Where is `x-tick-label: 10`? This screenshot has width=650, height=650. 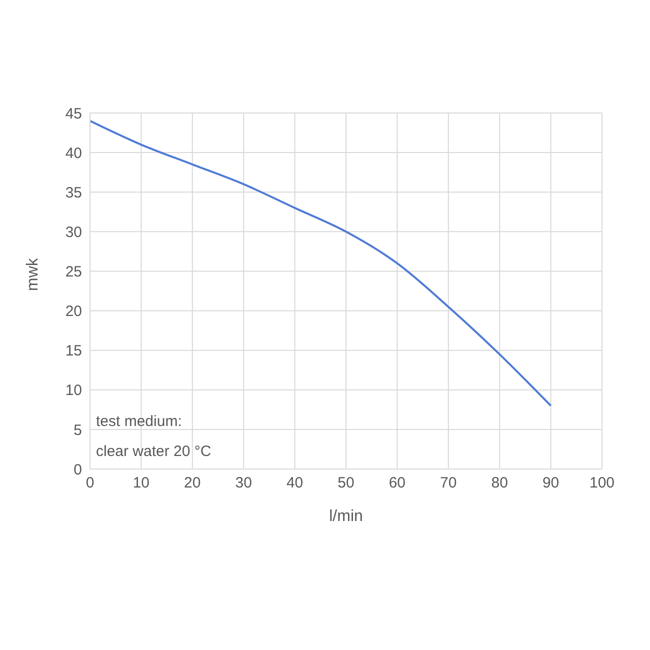 x-tick-label: 10 is located at coordinates (141, 483).